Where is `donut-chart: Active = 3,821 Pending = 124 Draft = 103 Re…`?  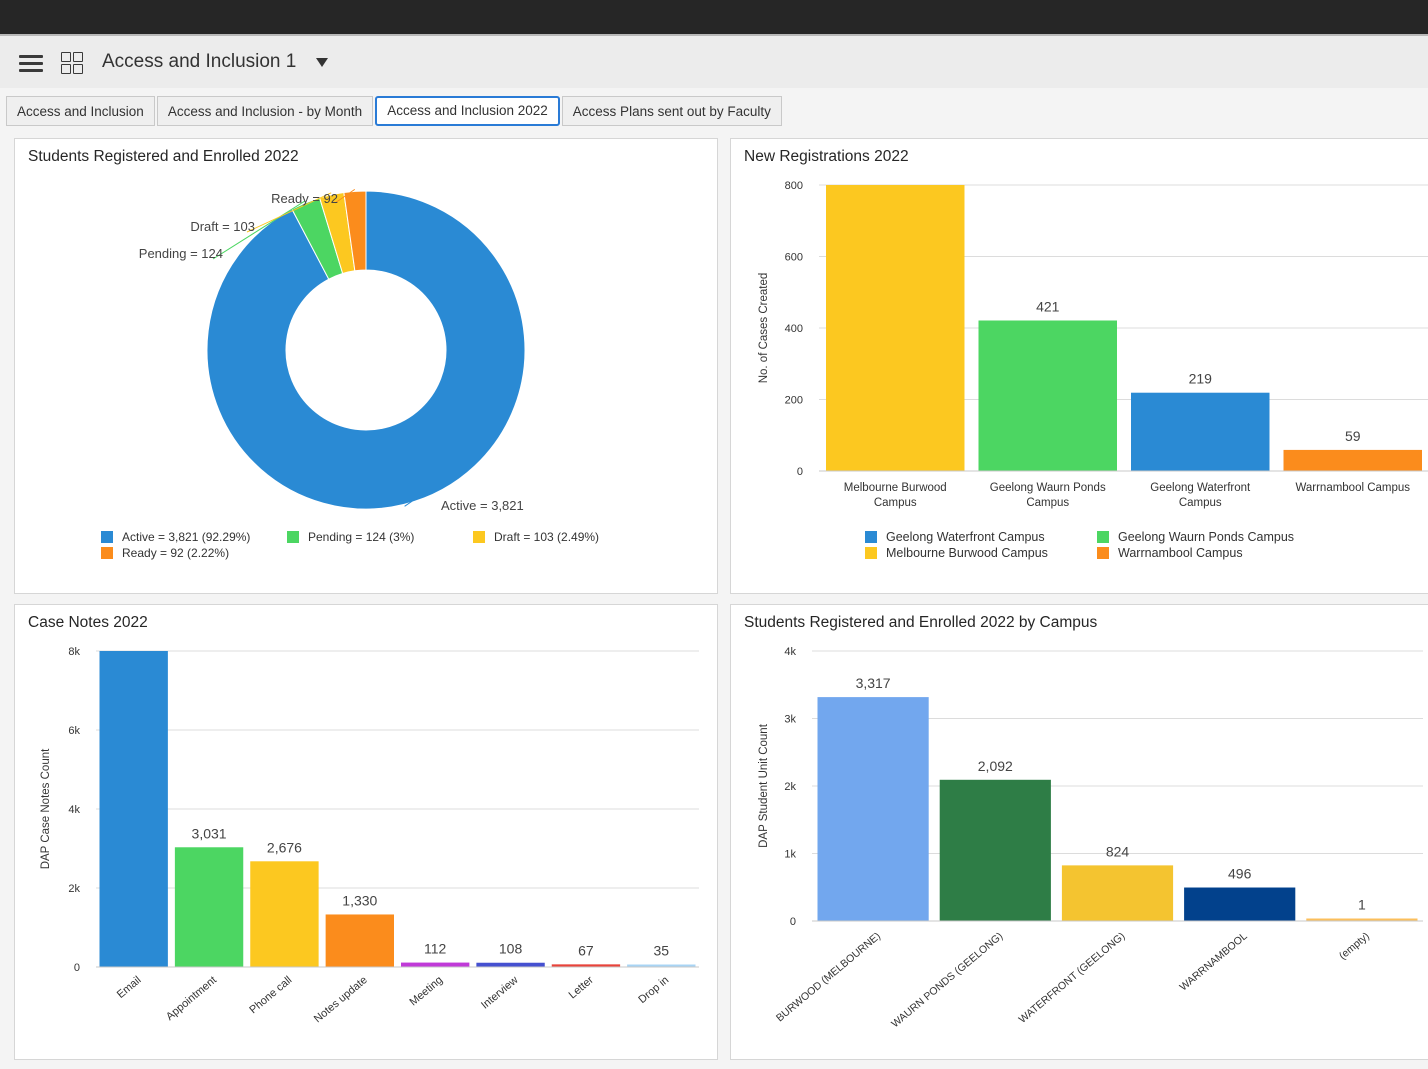
donut-chart: Active = 3,821 Pending = 124 Draft = 103 Re… is located at coordinates (350, 374).